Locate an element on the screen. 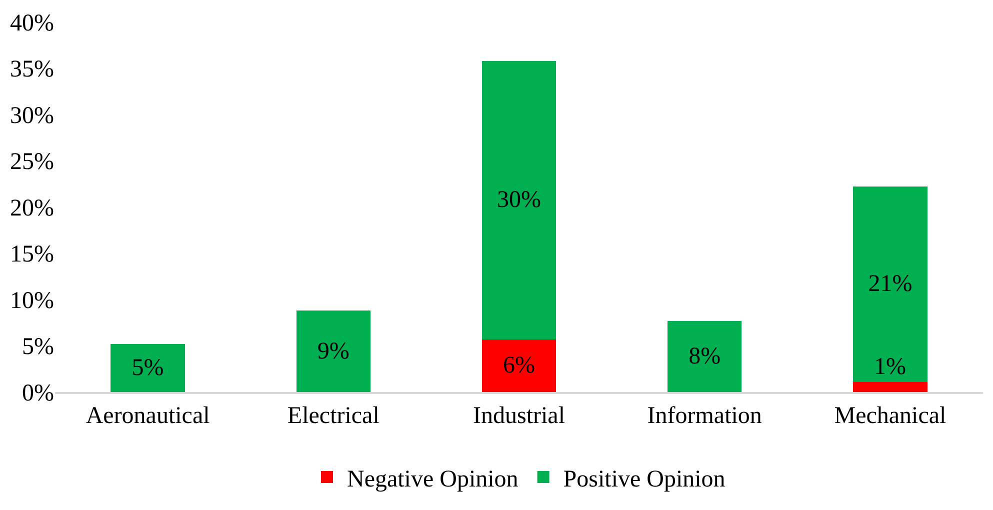 The image size is (993, 510). y-tick-label: 10% is located at coordinates (32, 301).